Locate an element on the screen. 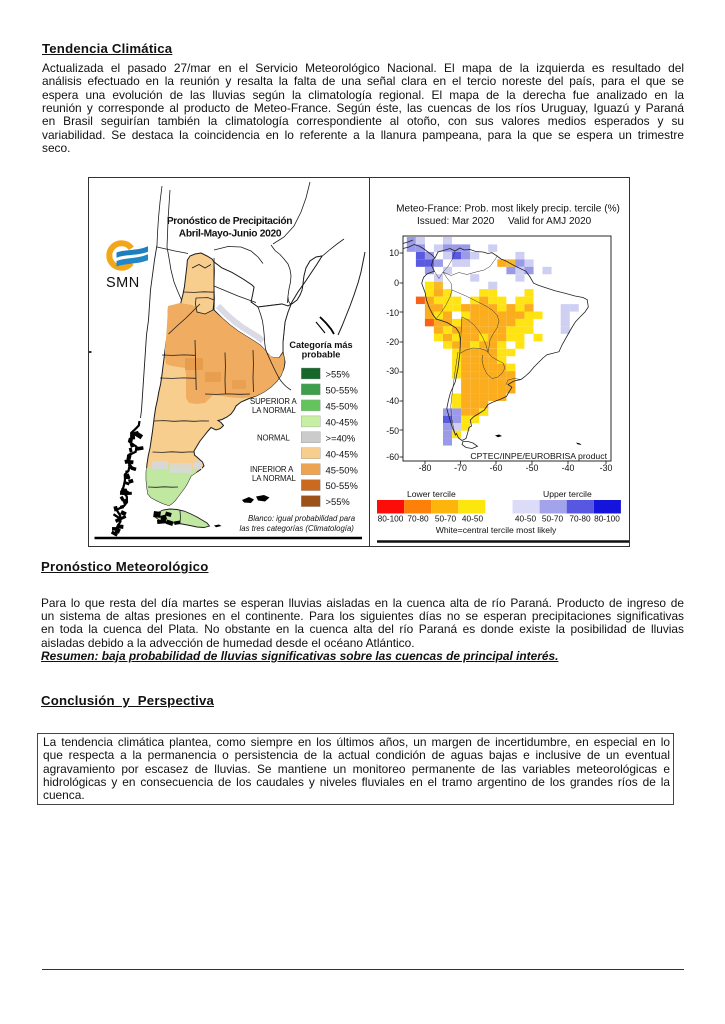  svg-text: Lower tercile is located at coordinates (431, 494).